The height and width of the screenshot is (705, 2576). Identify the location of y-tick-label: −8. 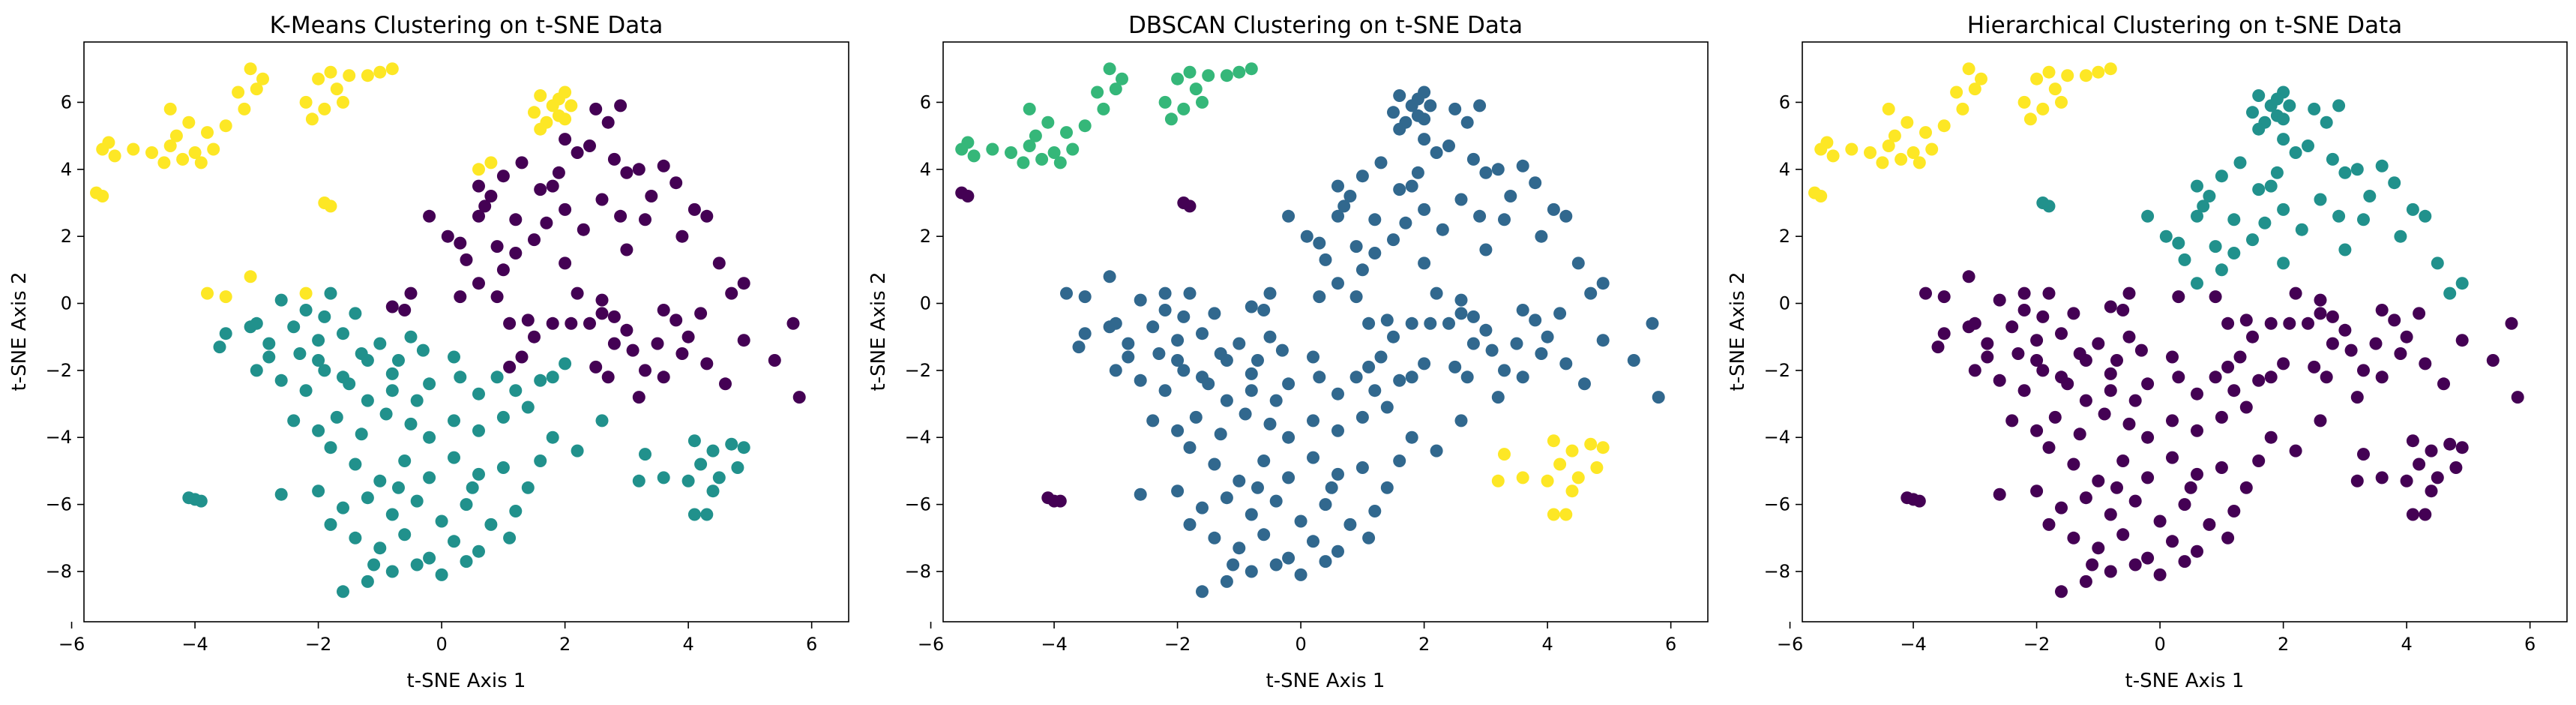
(59, 571).